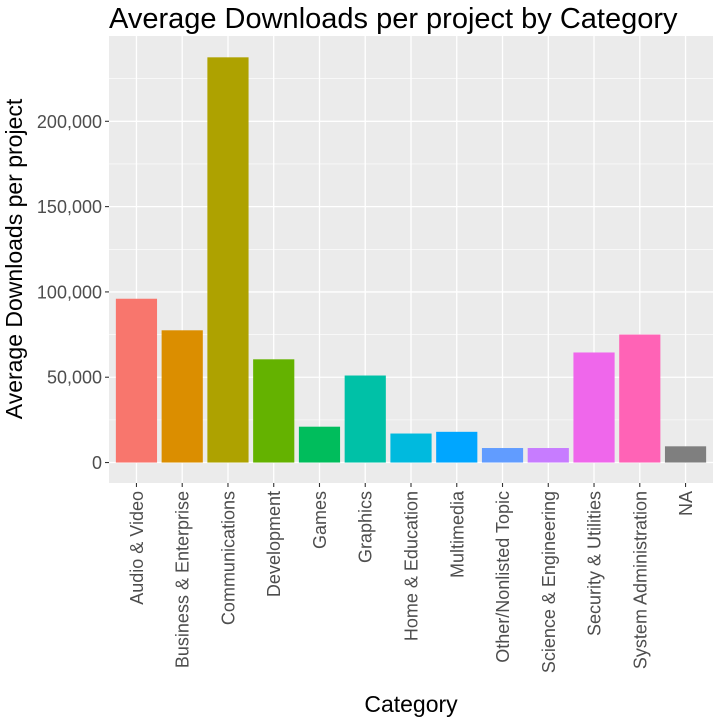  I want to click on x-tick-label: Games, so click(320, 520).